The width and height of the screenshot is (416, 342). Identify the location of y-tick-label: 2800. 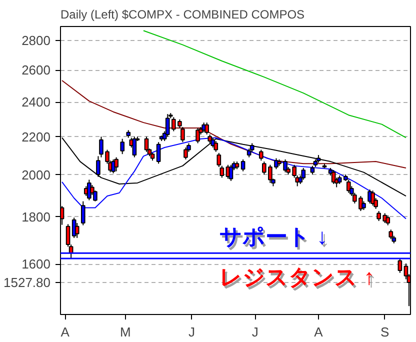
(36, 40).